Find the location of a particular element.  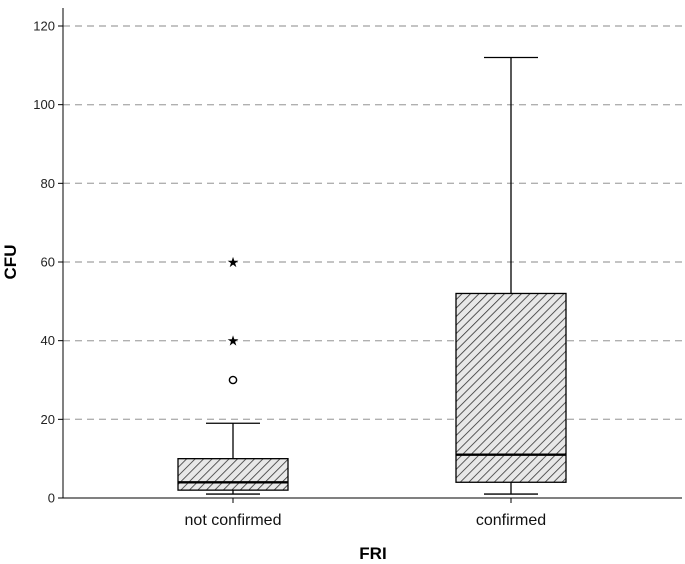

box-not-confirmed: ★★ is located at coordinates (233, 375).